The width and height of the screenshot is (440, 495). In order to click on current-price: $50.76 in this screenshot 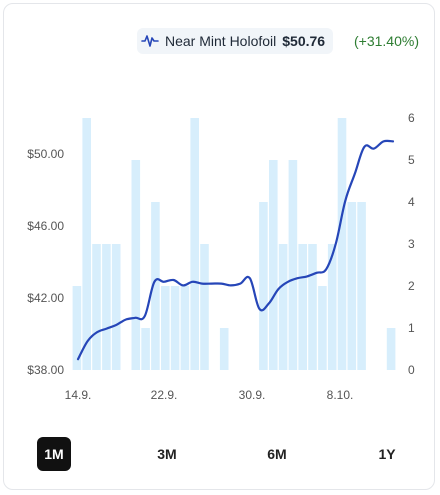, I will do `click(304, 41)`.